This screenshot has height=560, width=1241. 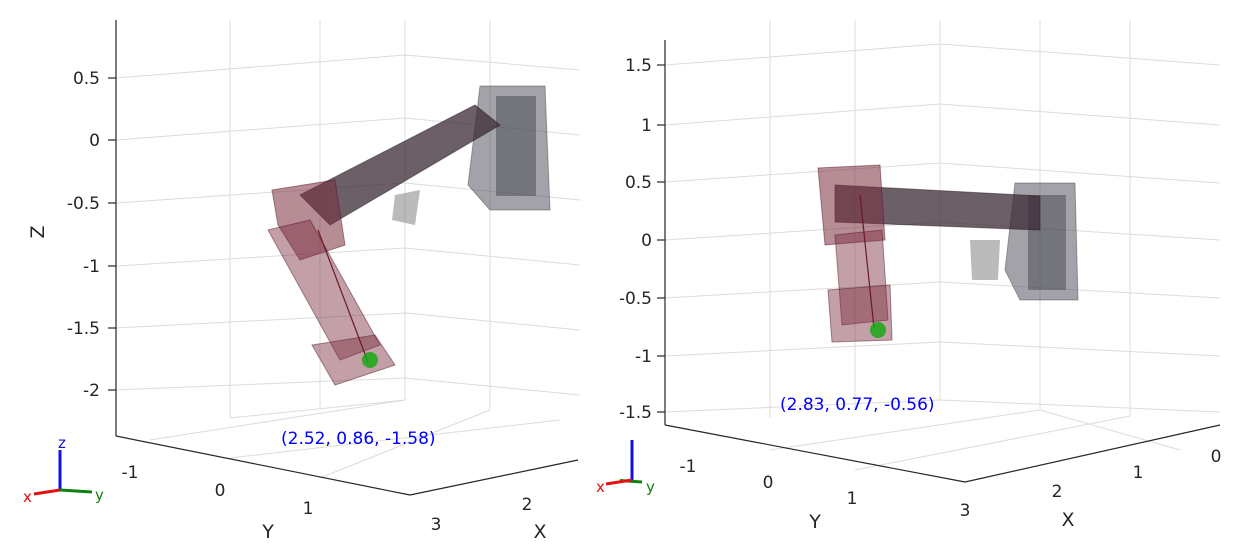 I want to click on right-lower-arm, so click(x=861, y=277).